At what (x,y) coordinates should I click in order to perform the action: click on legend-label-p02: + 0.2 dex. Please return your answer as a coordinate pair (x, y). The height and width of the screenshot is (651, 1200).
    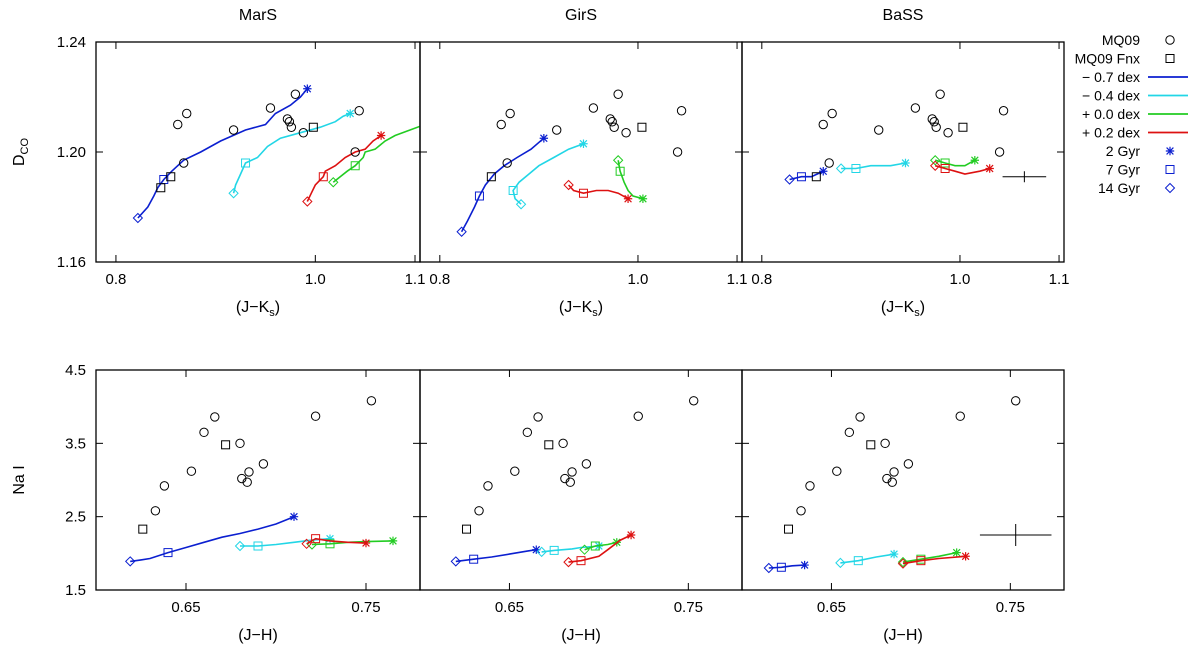
    Looking at the image, I should click on (1111, 133).